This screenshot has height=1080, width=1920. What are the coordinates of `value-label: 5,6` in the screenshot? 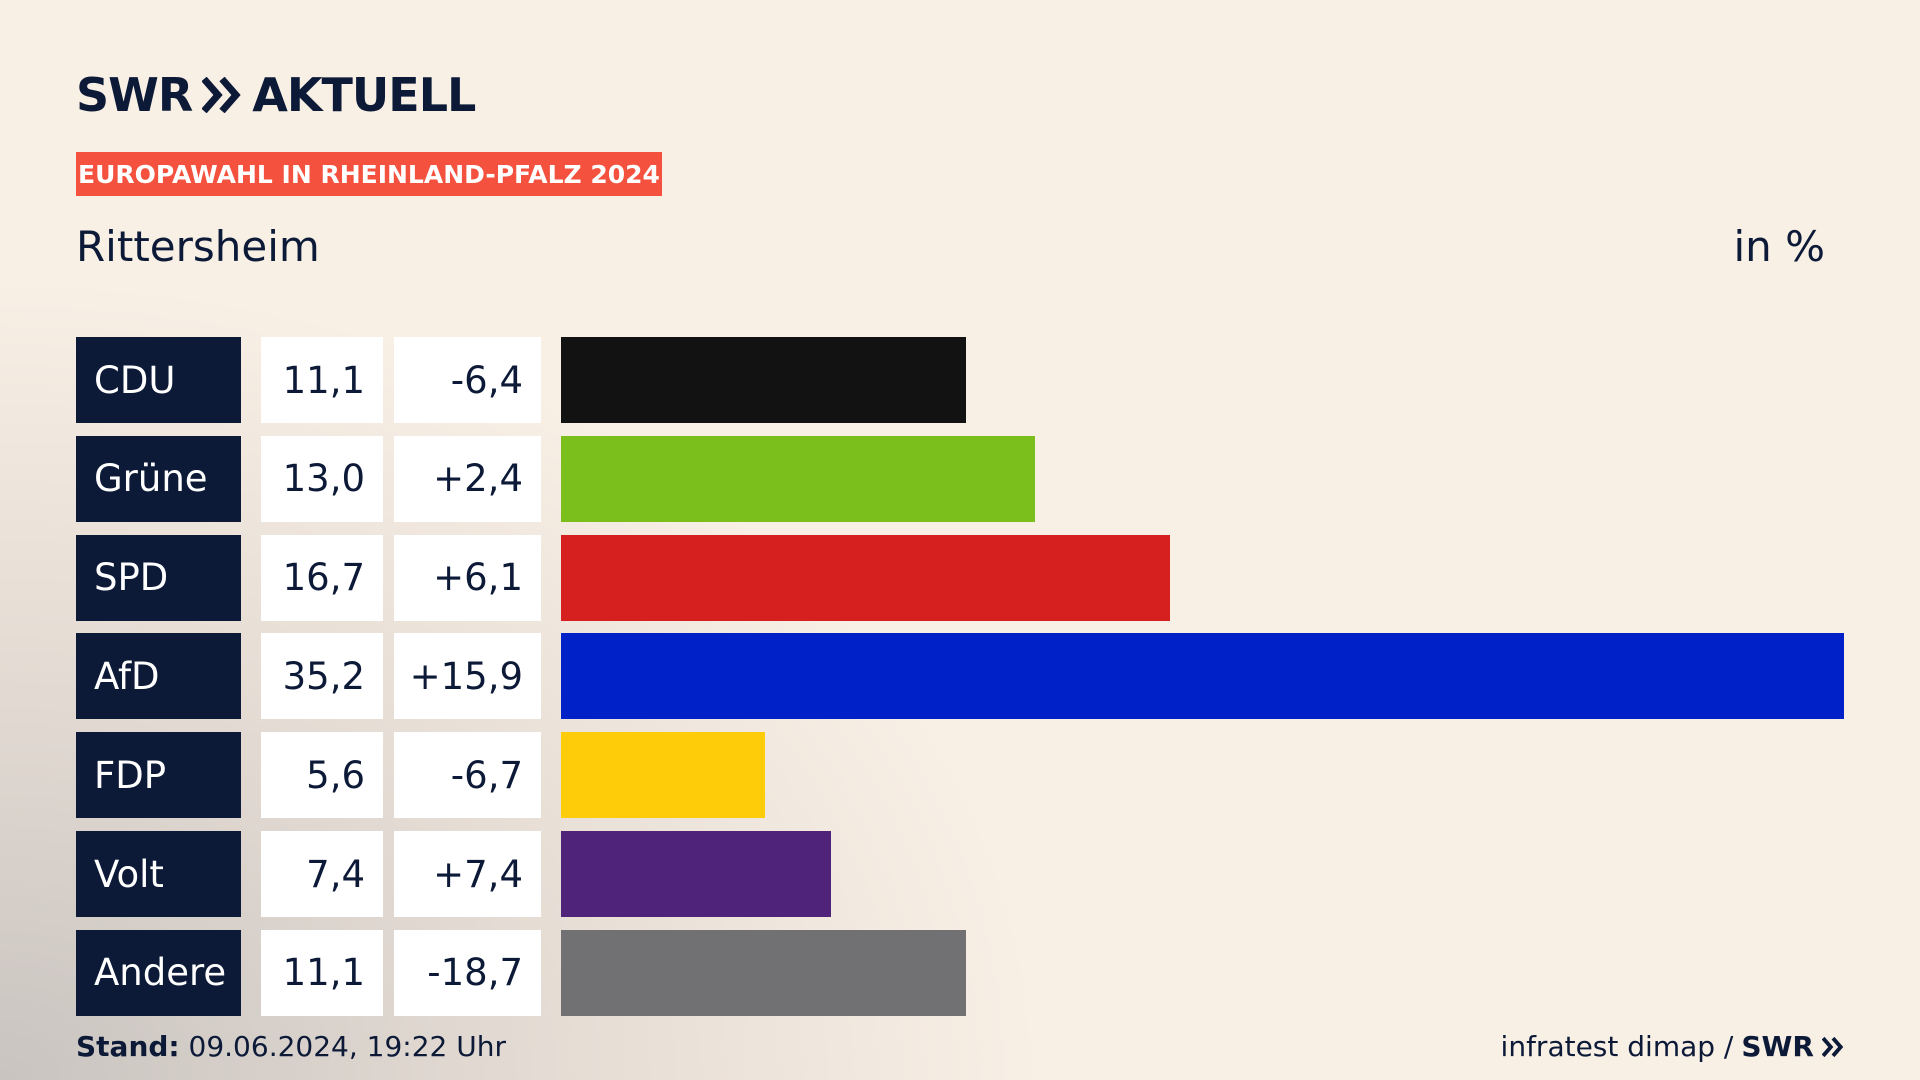 It's located at (322, 775).